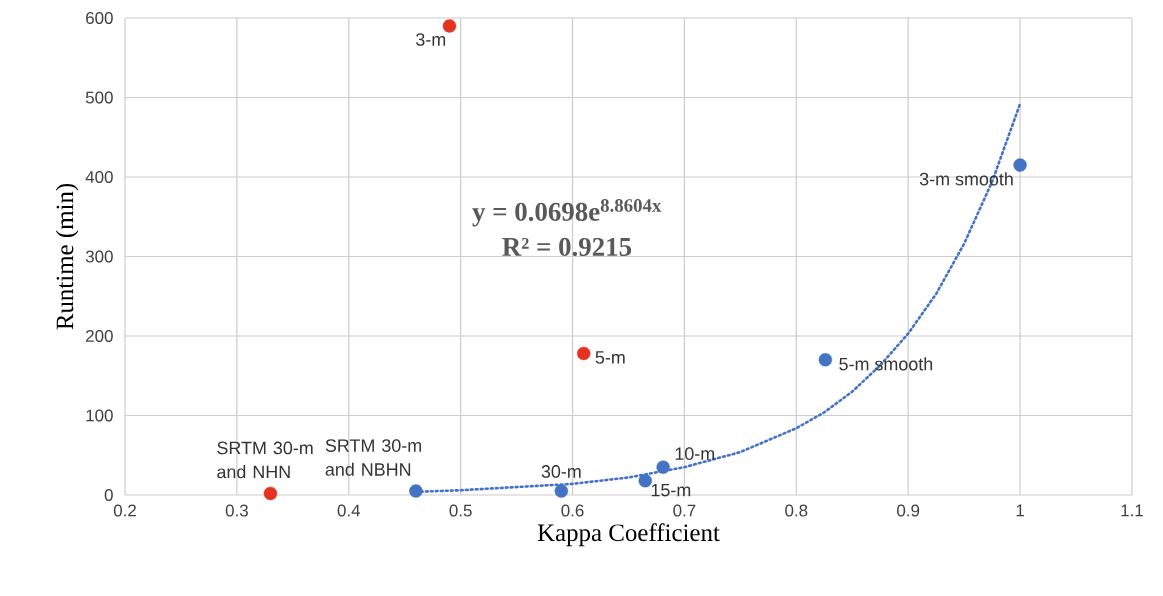  I want to click on annotation: 3-m, so click(431, 39).